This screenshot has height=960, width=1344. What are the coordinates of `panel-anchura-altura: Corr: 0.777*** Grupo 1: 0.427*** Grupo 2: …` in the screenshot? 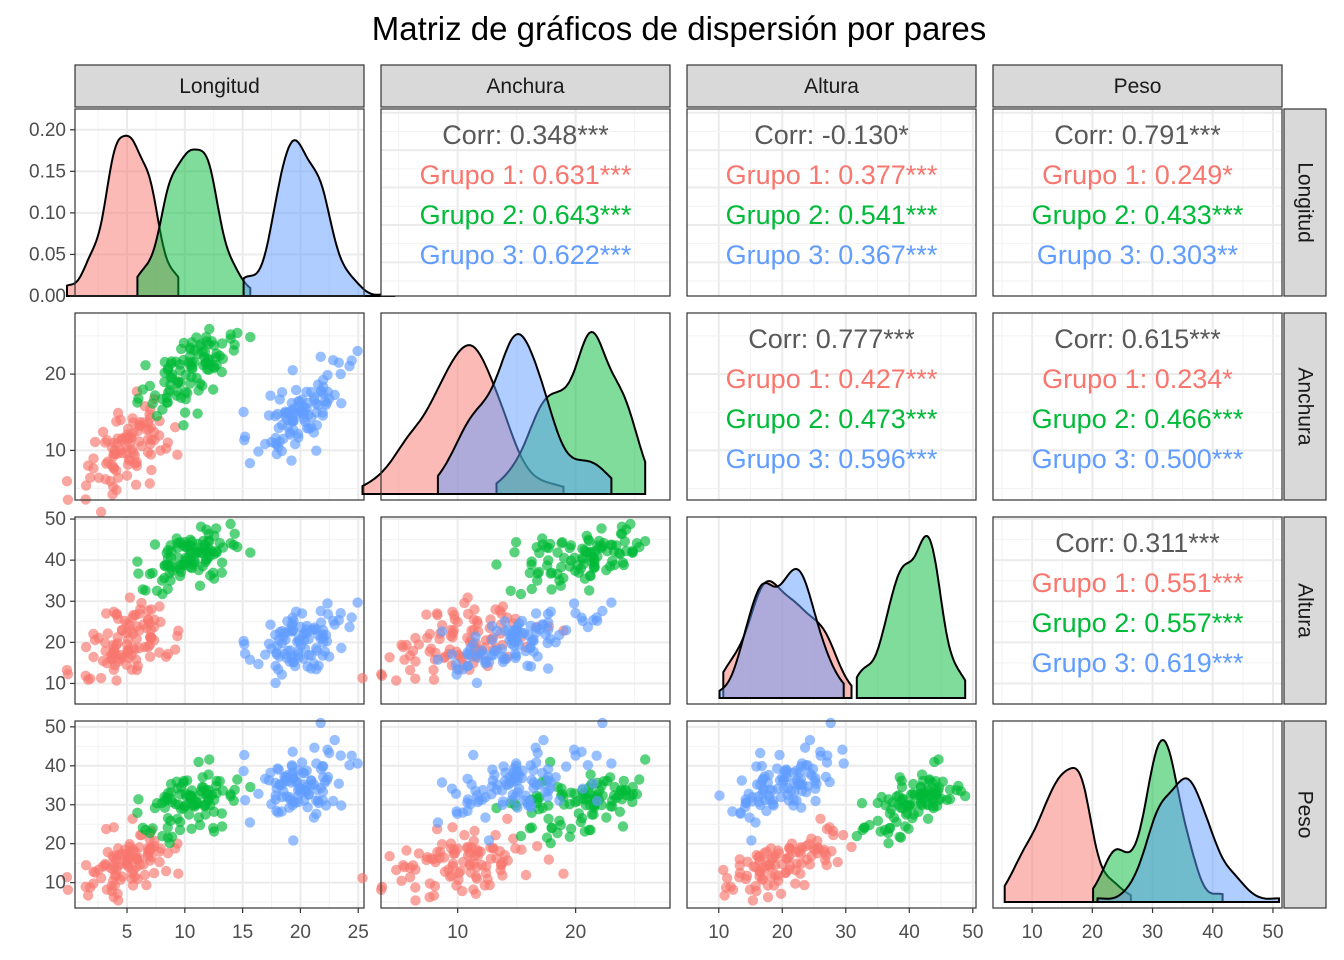 It's located at (831, 406).